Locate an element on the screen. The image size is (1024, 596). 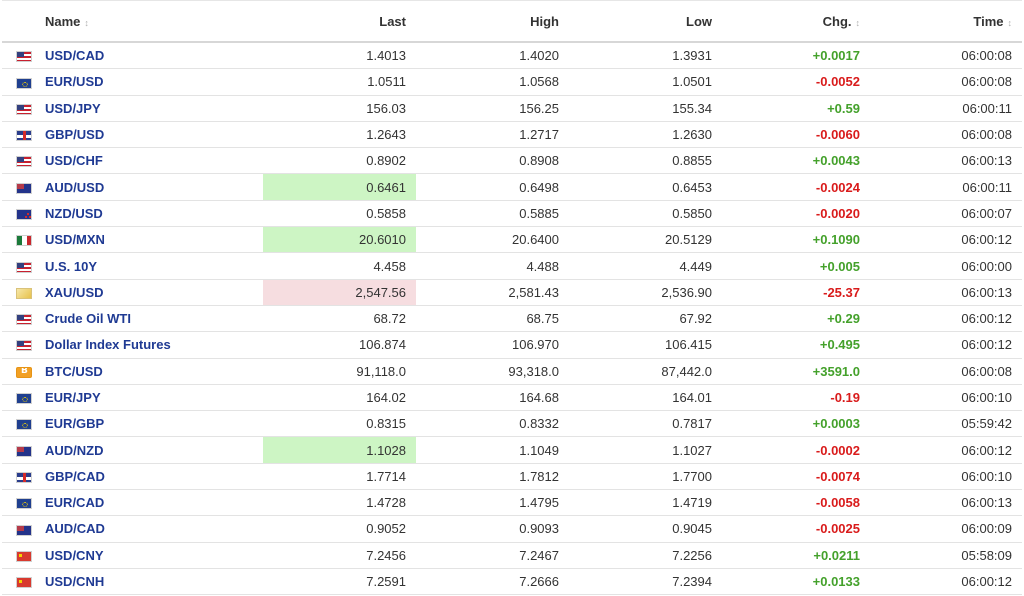
change-cell: -0.0020 is located at coordinates (796, 214).